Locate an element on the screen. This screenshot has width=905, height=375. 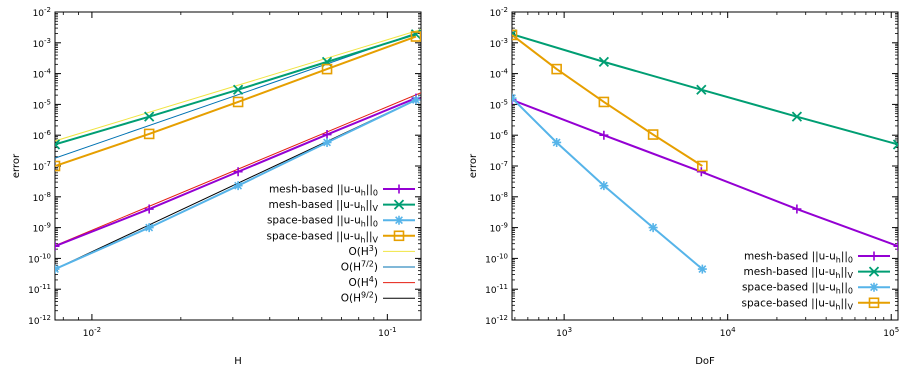
legend-label-4: O(H3) is located at coordinates (363, 251).